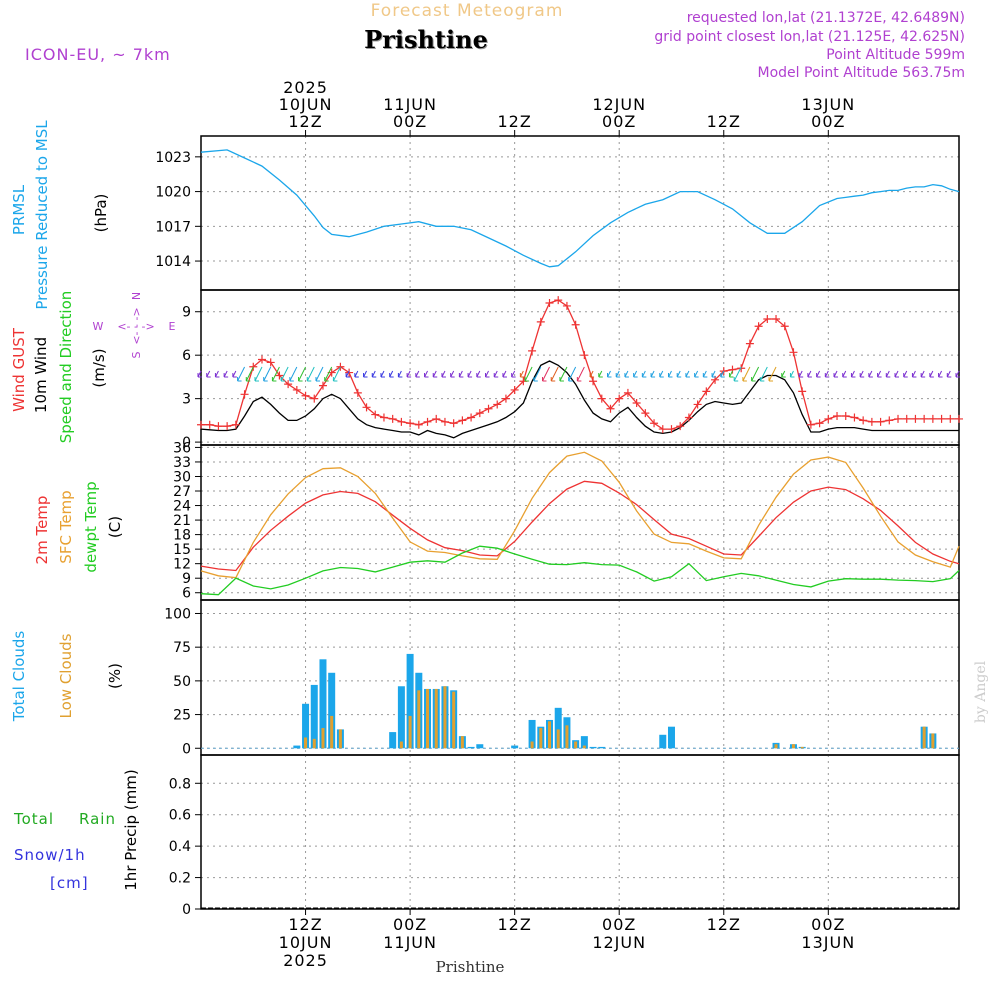 Image resolution: width=1000 pixels, height=1000 pixels. What do you see at coordinates (41, 375) in the screenshot?
I see `wind-label-10m: 10m Wind` at bounding box center [41, 375].